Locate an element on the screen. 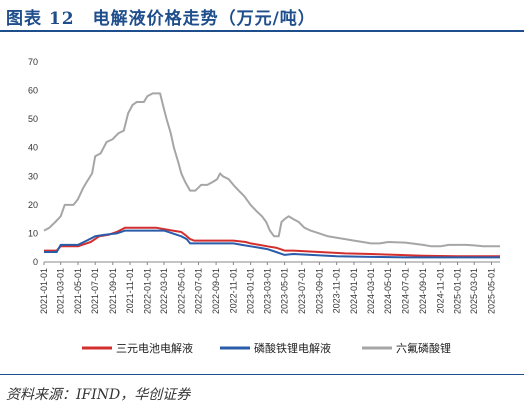 The height and width of the screenshot is (413, 524). x-tick-label: 2024-07-01 is located at coordinates (405, 291).